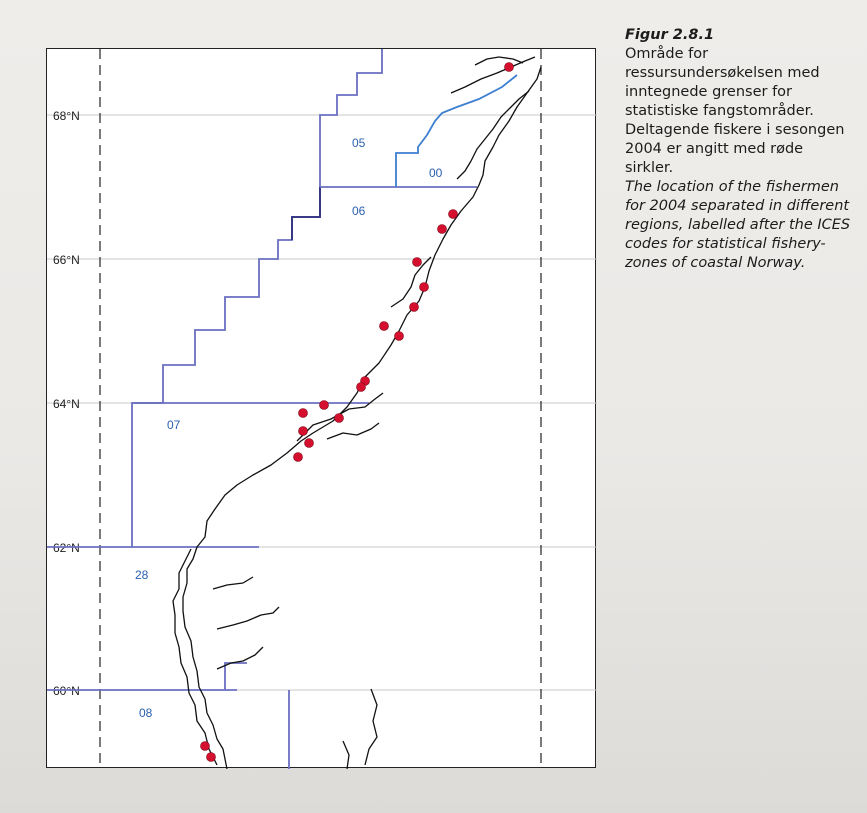  I want to click on boundary-00-box, so click(456, 130).